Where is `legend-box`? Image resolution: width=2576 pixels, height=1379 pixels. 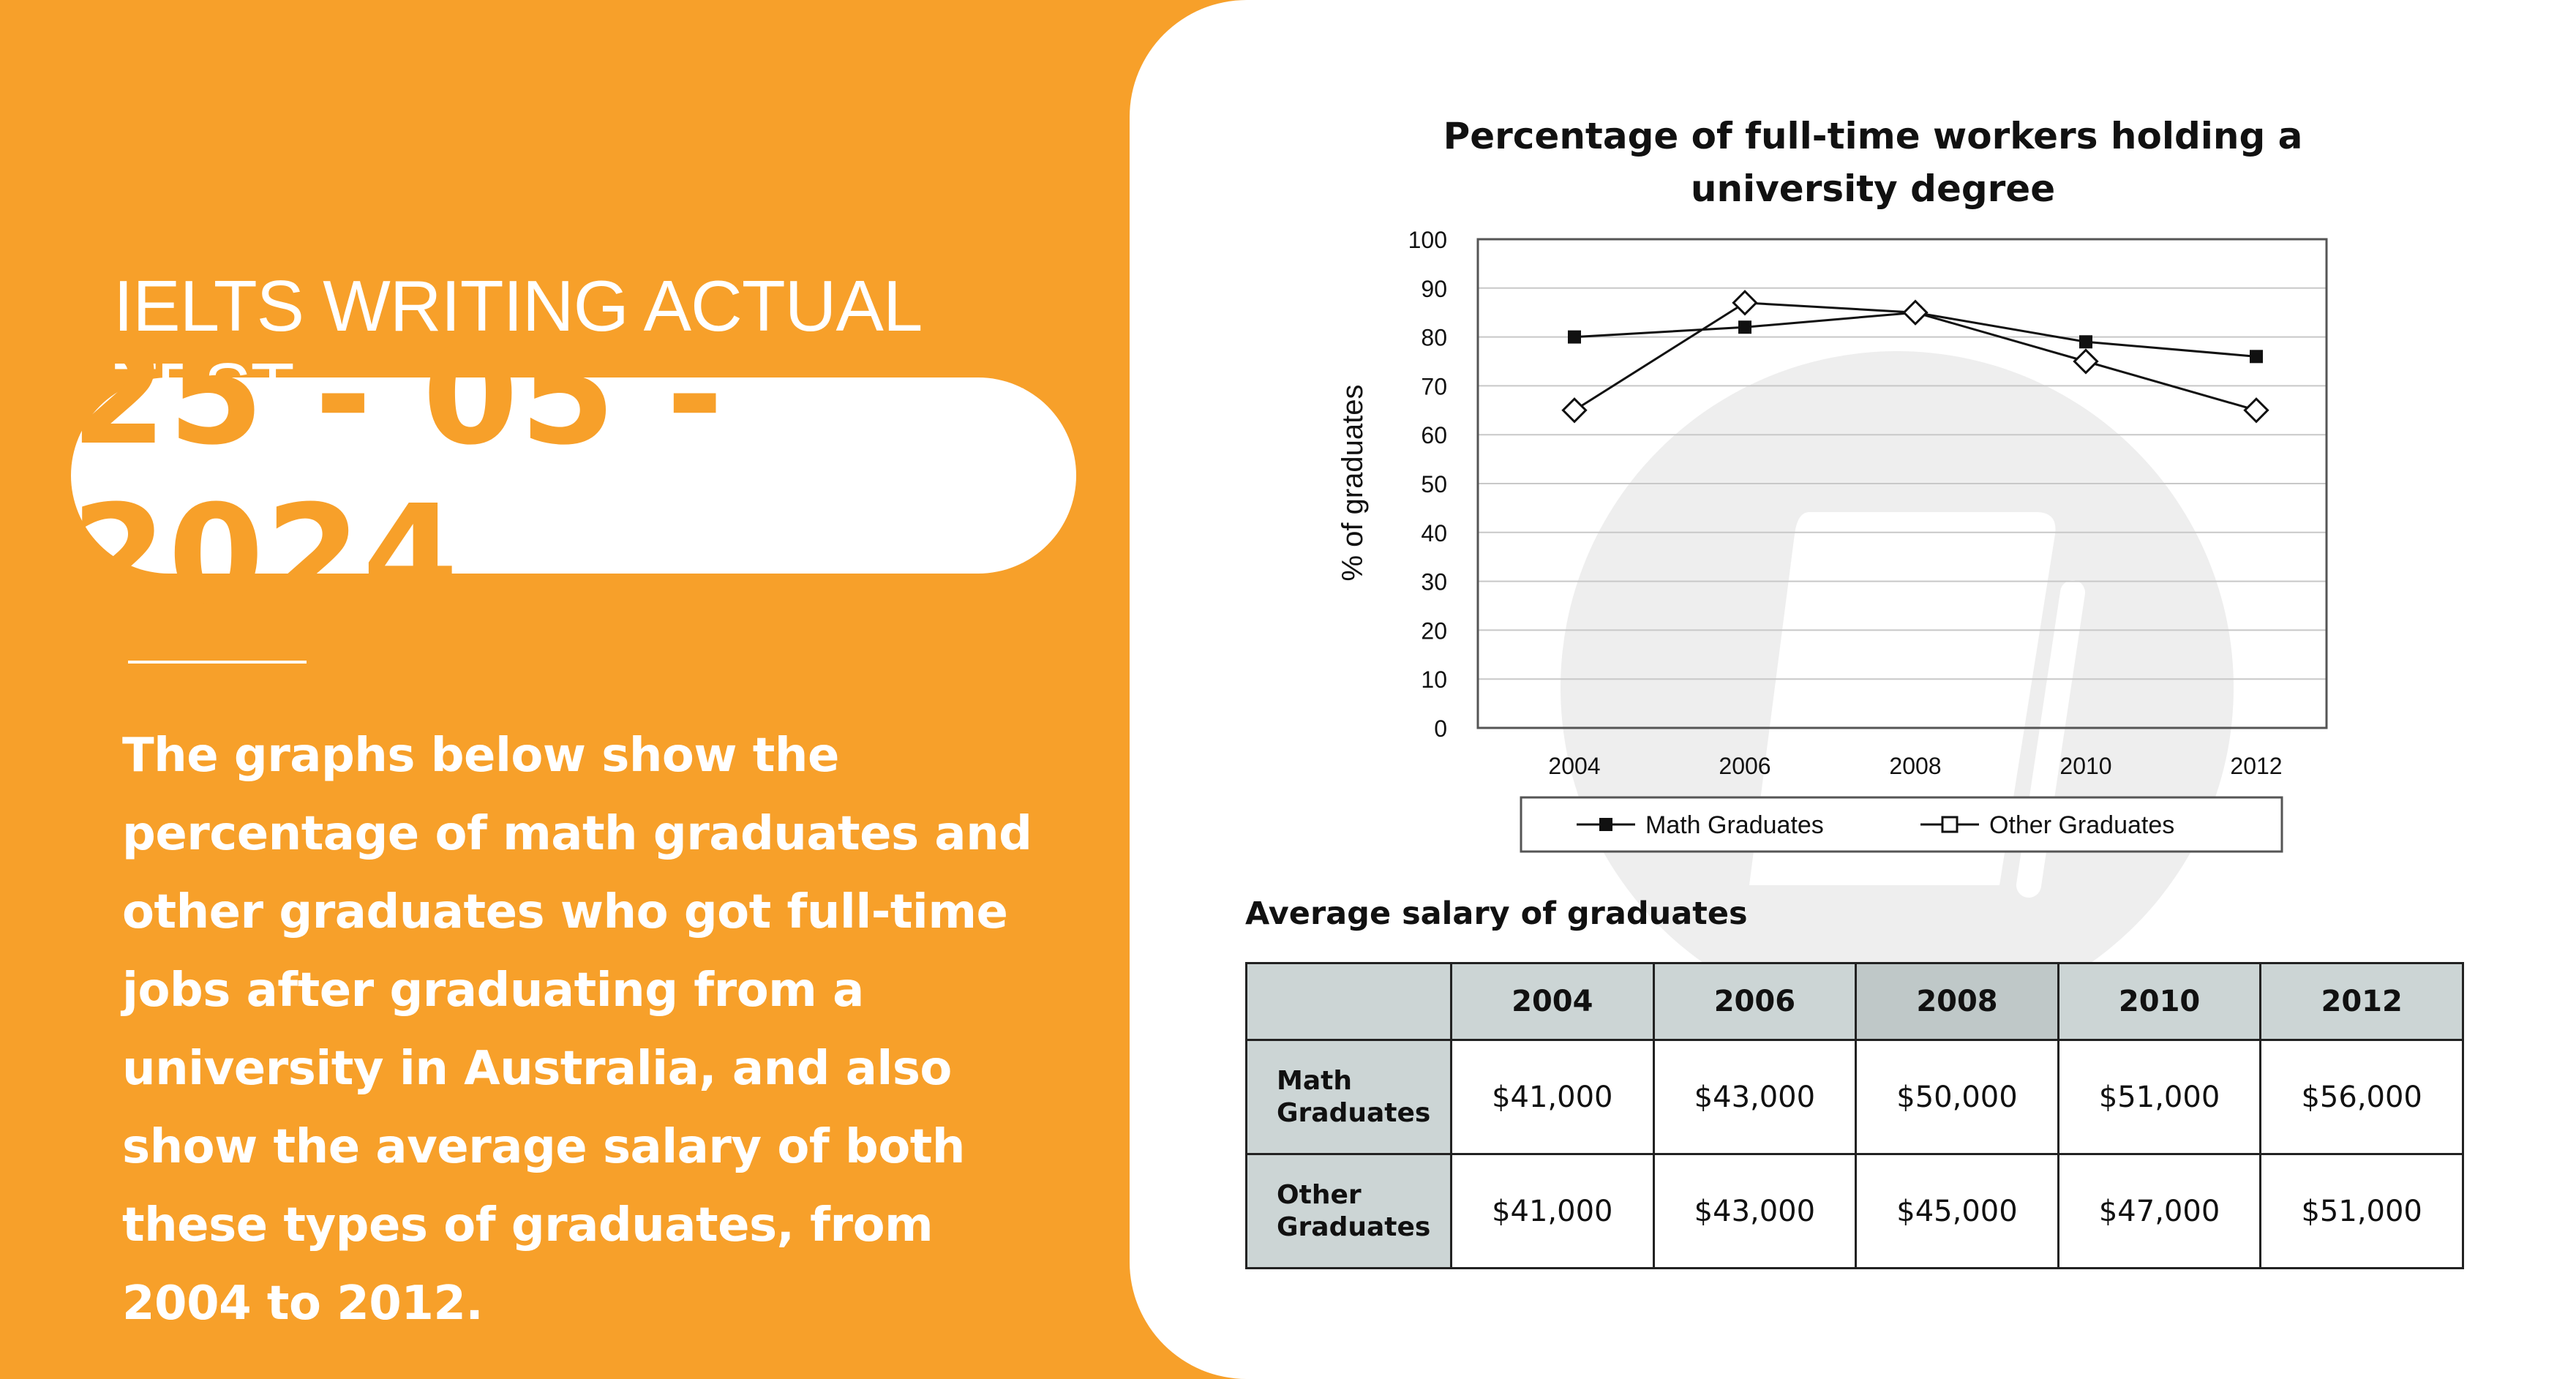 legend-box is located at coordinates (1902, 824).